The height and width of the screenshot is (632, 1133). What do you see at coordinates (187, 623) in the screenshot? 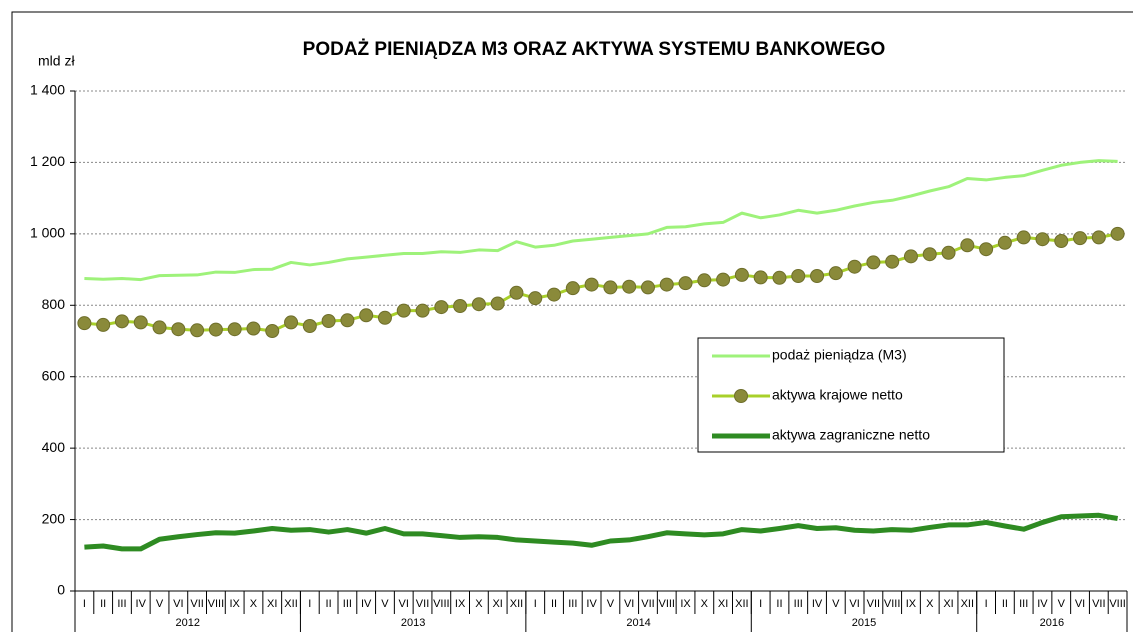
I see `year-label: 2012` at bounding box center [187, 623].